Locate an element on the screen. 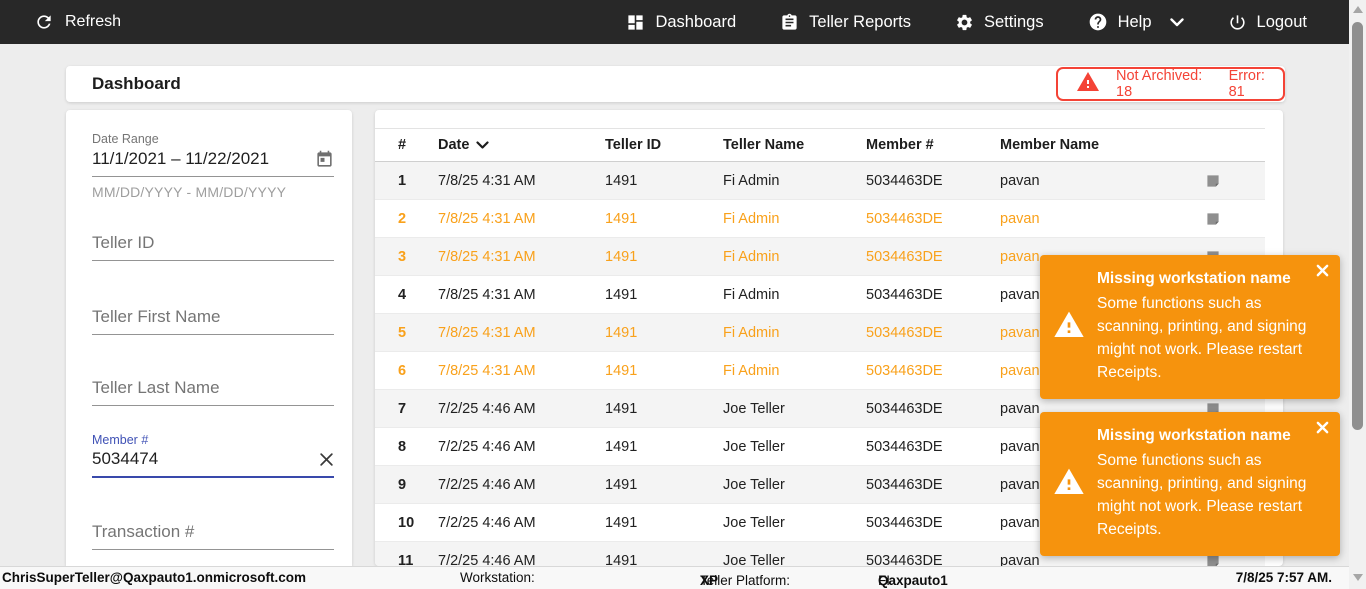 The width and height of the screenshot is (1366, 589). member-number-label: Member # is located at coordinates (120, 440).